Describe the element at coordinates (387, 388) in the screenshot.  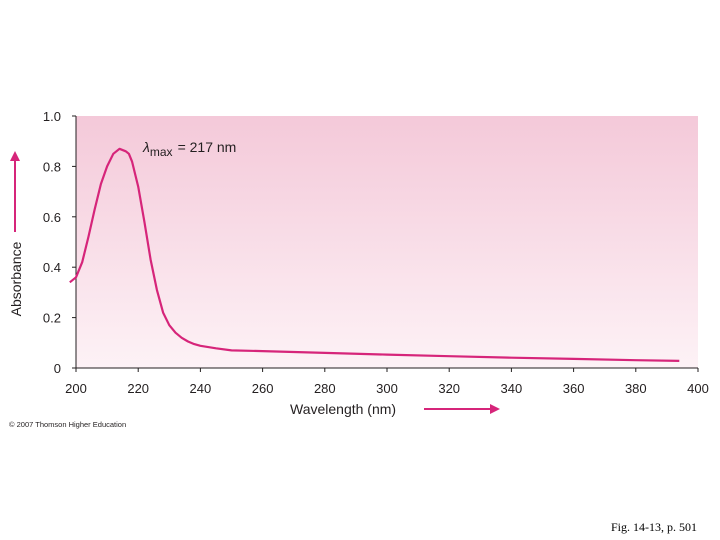
I see `x-tick-label: 300` at that location.